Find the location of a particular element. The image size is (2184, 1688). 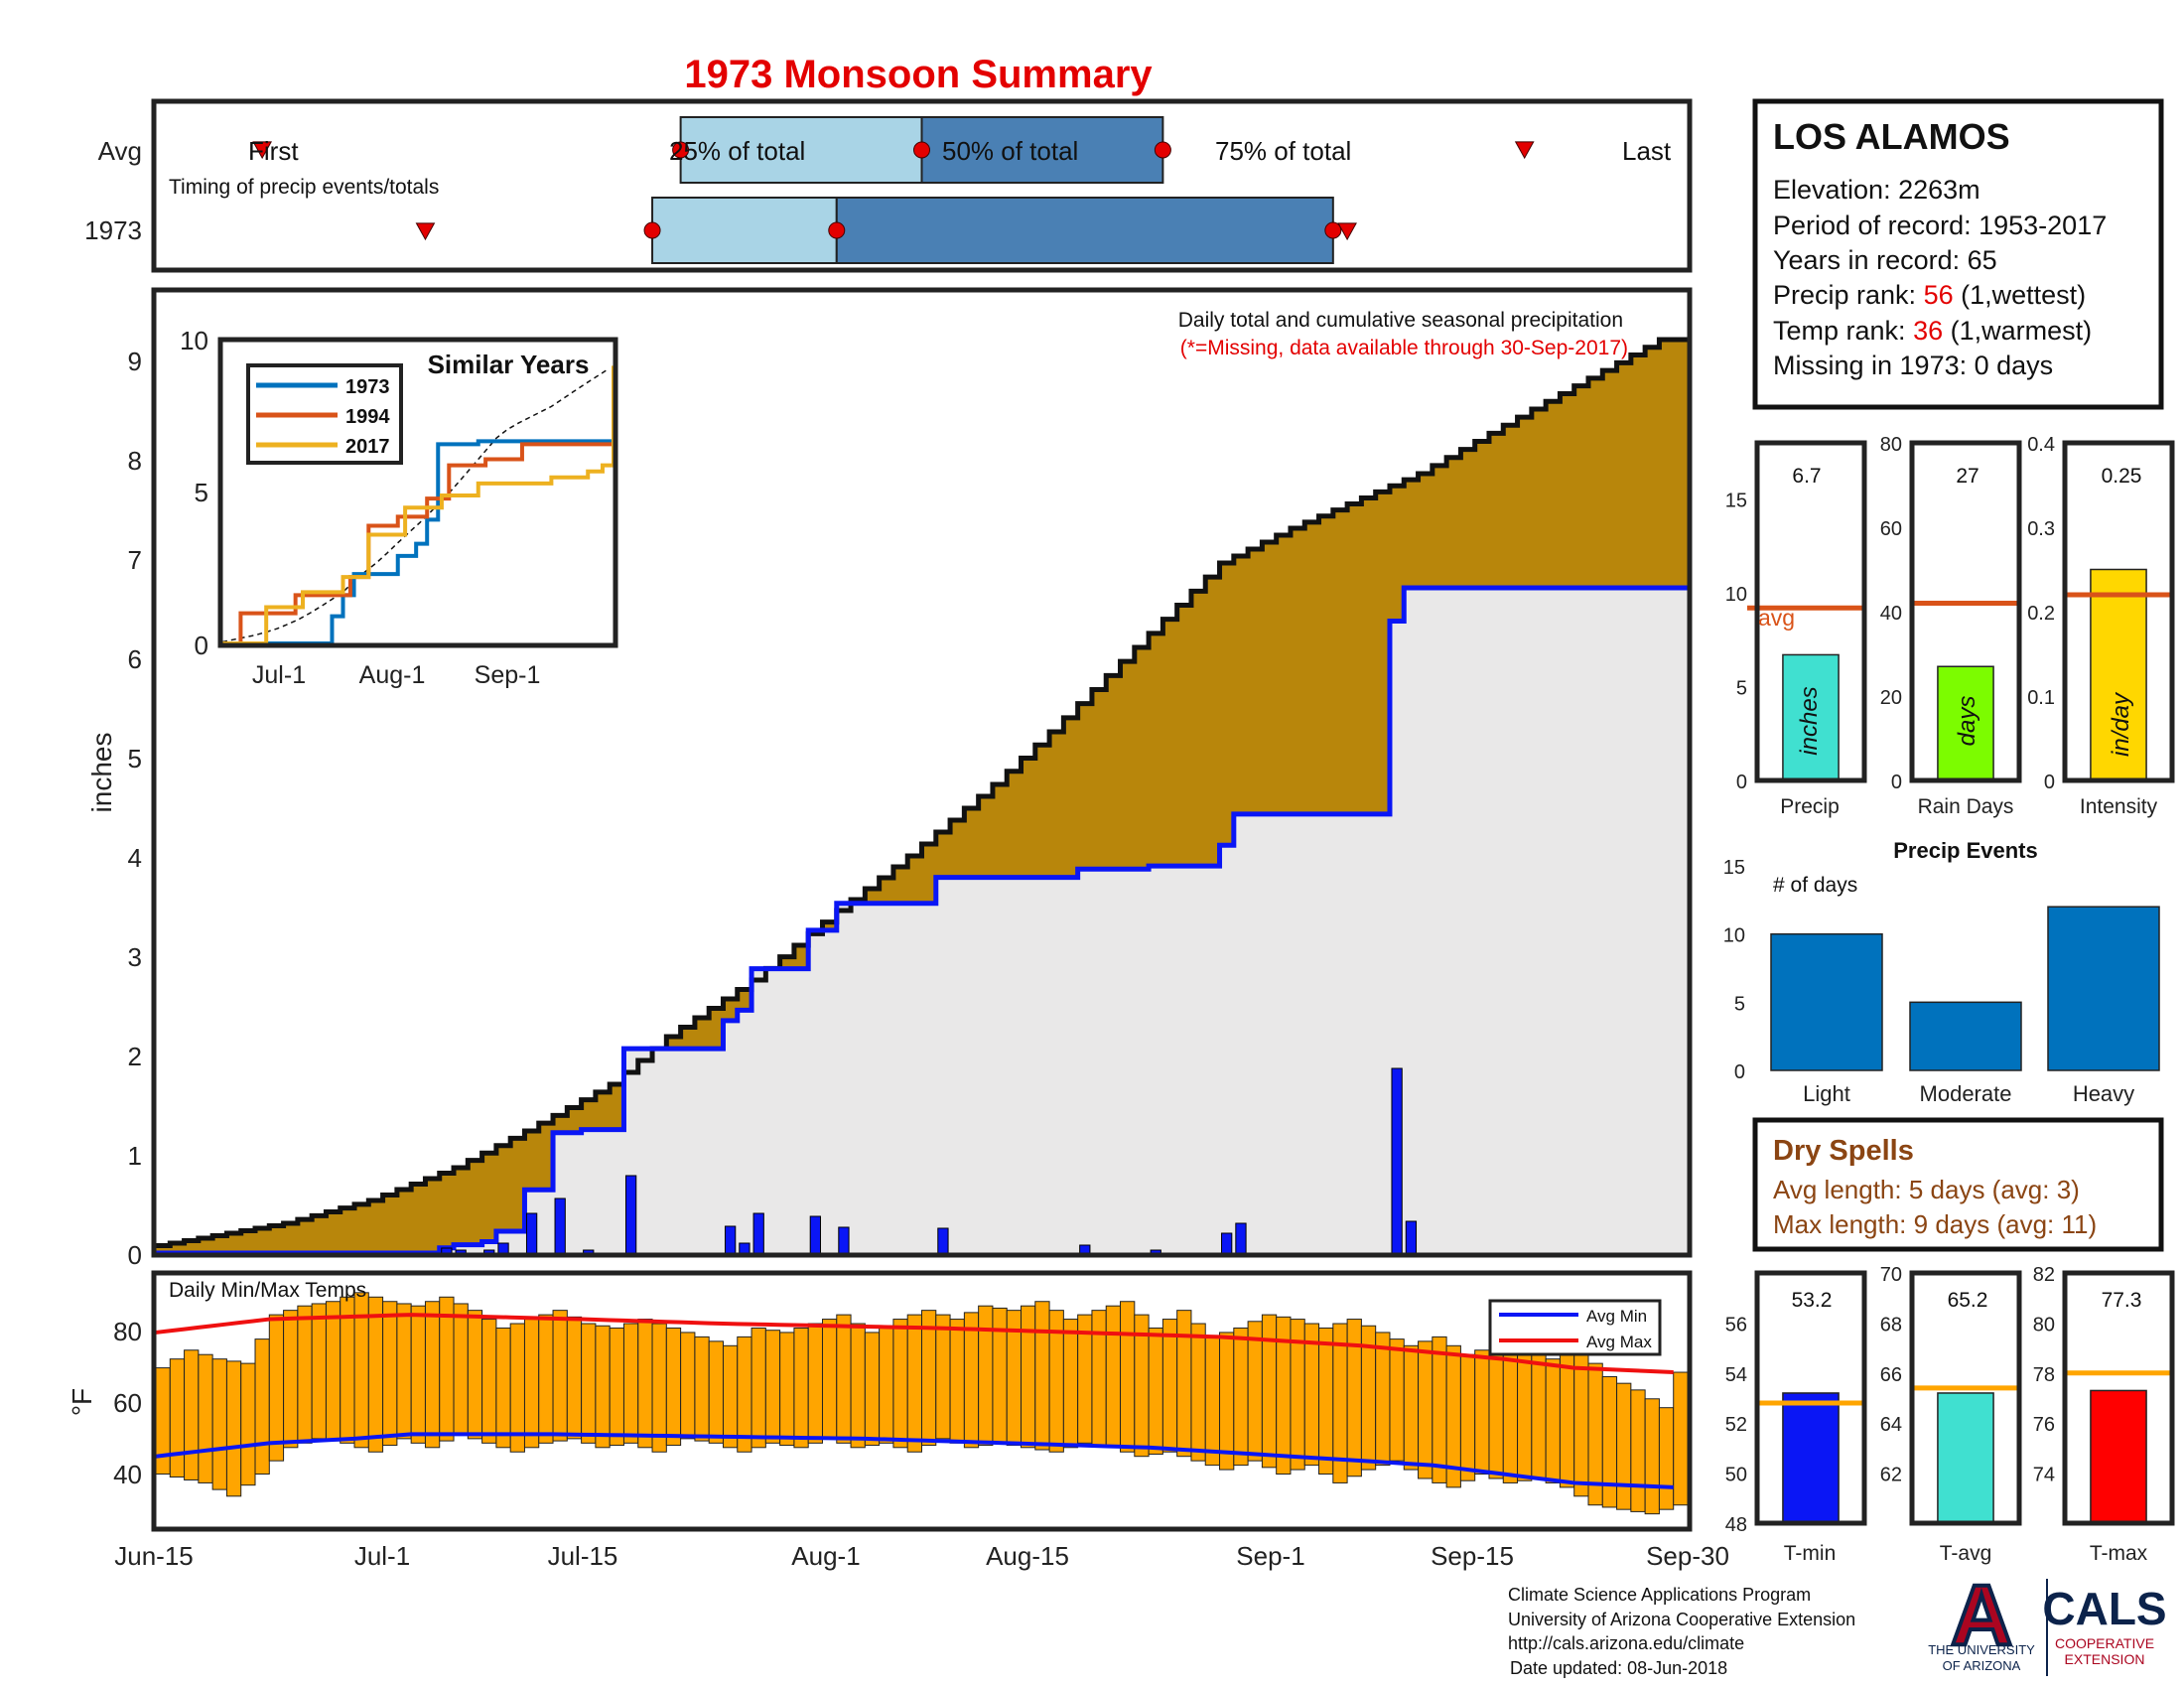

raindays-ytick: 0 is located at coordinates (1896, 782).